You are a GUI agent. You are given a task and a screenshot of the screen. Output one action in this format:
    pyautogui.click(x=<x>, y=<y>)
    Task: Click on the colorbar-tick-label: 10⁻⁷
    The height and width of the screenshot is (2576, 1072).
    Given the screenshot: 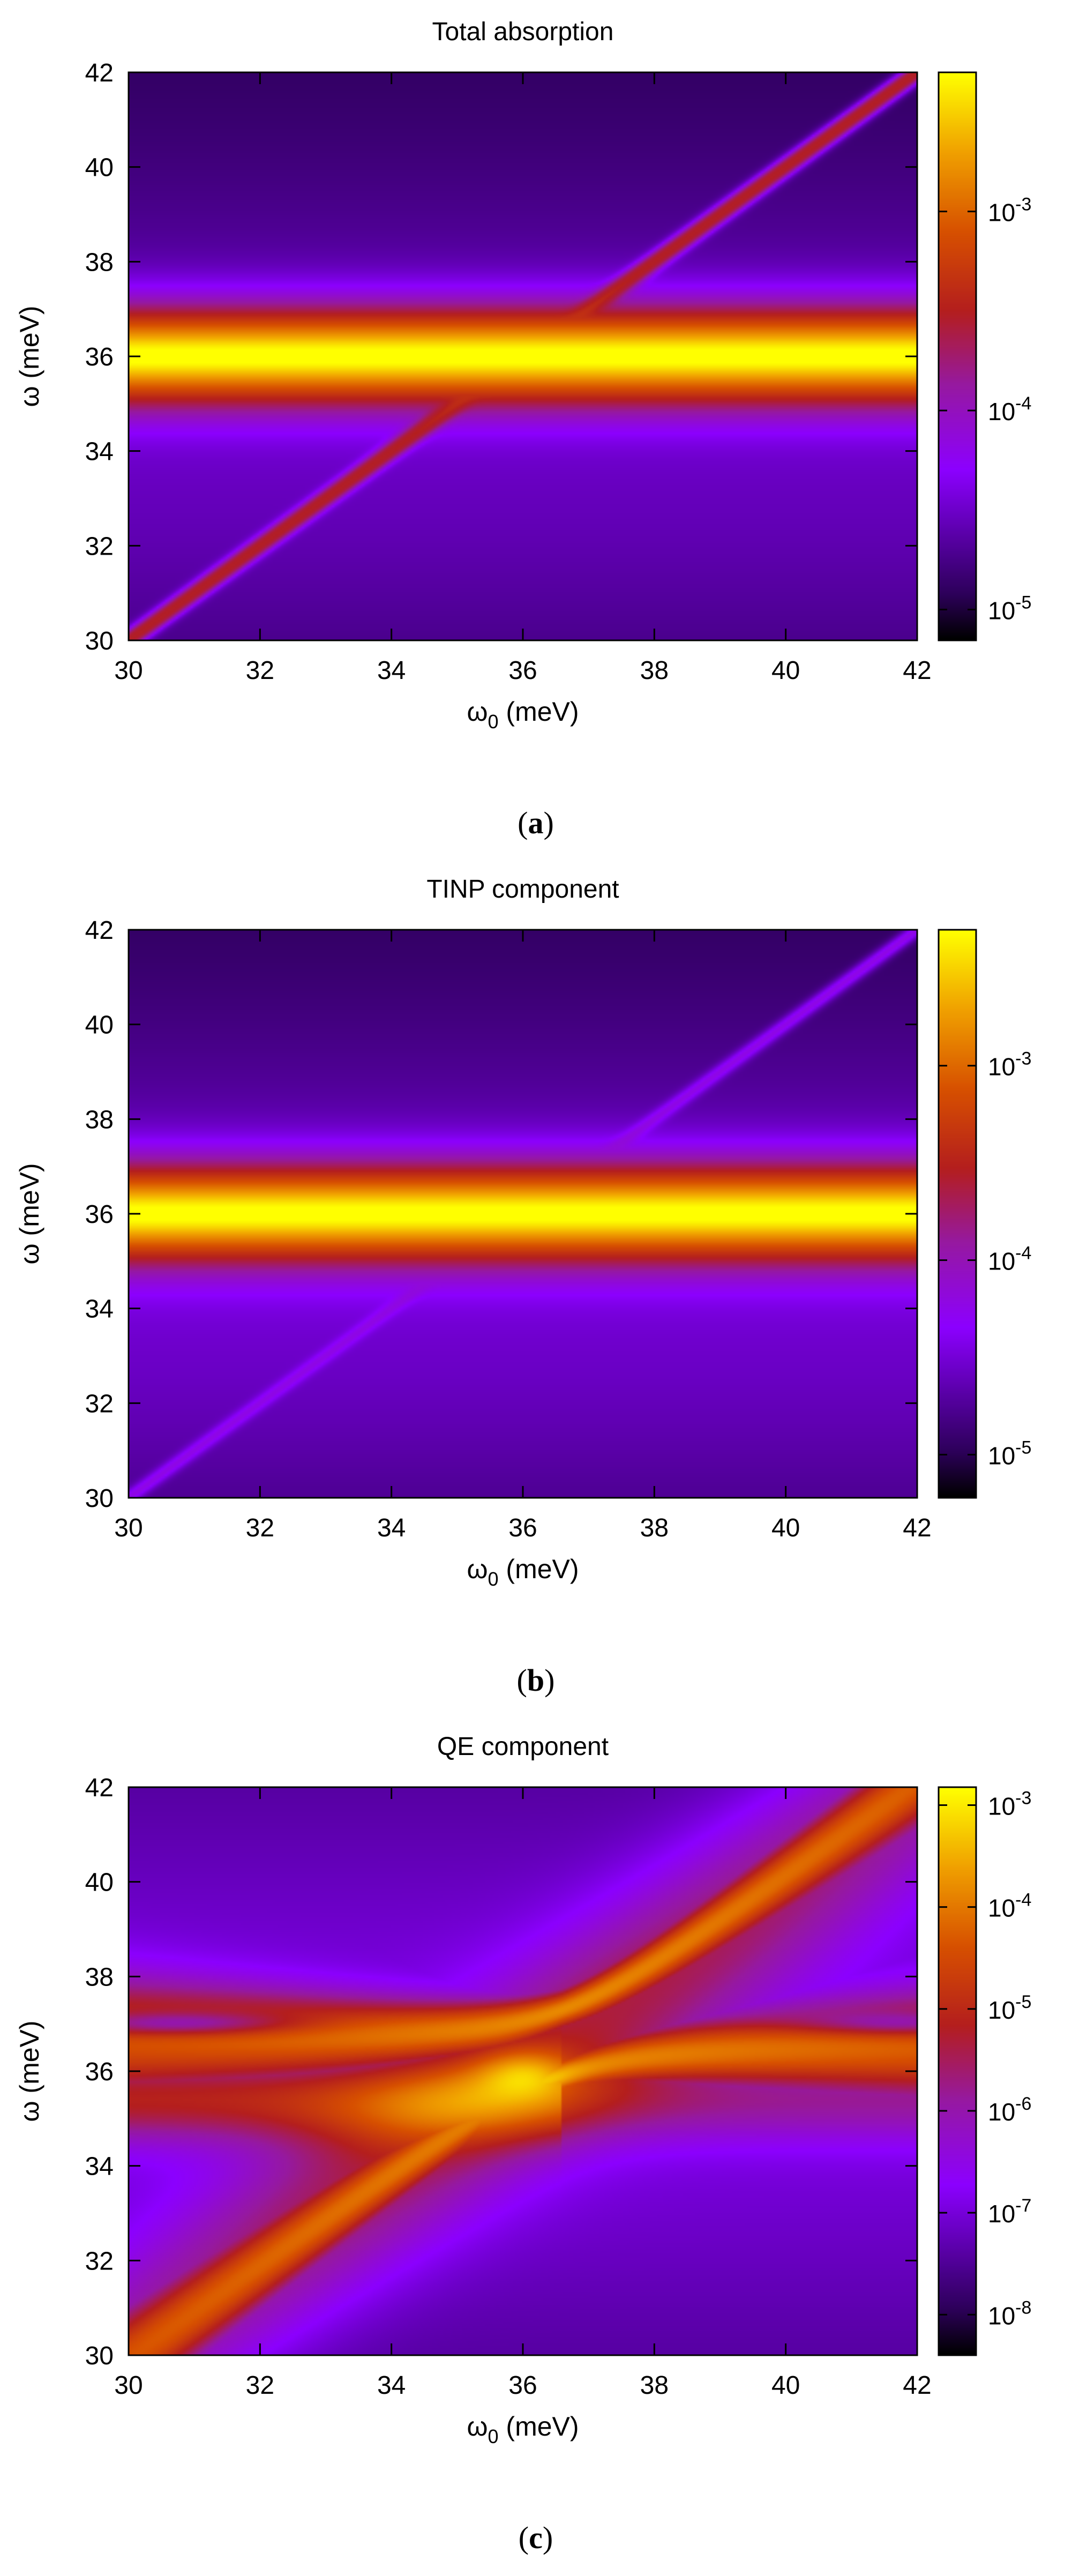 What is the action you would take?
    pyautogui.click(x=1010, y=2212)
    